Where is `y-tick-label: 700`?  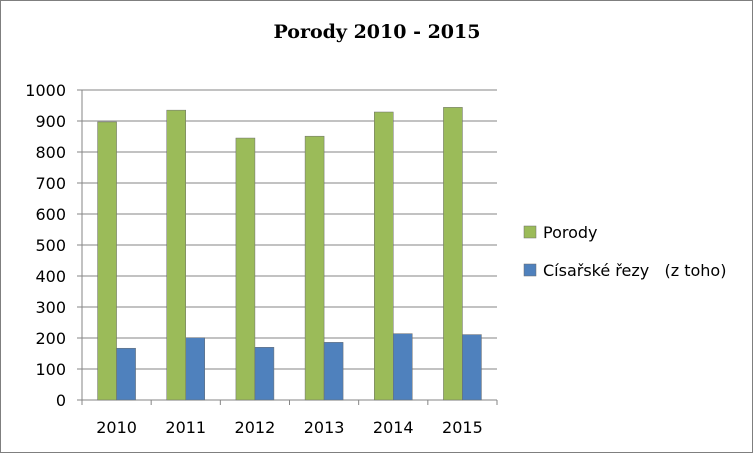
y-tick-label: 700 is located at coordinates (50, 183).